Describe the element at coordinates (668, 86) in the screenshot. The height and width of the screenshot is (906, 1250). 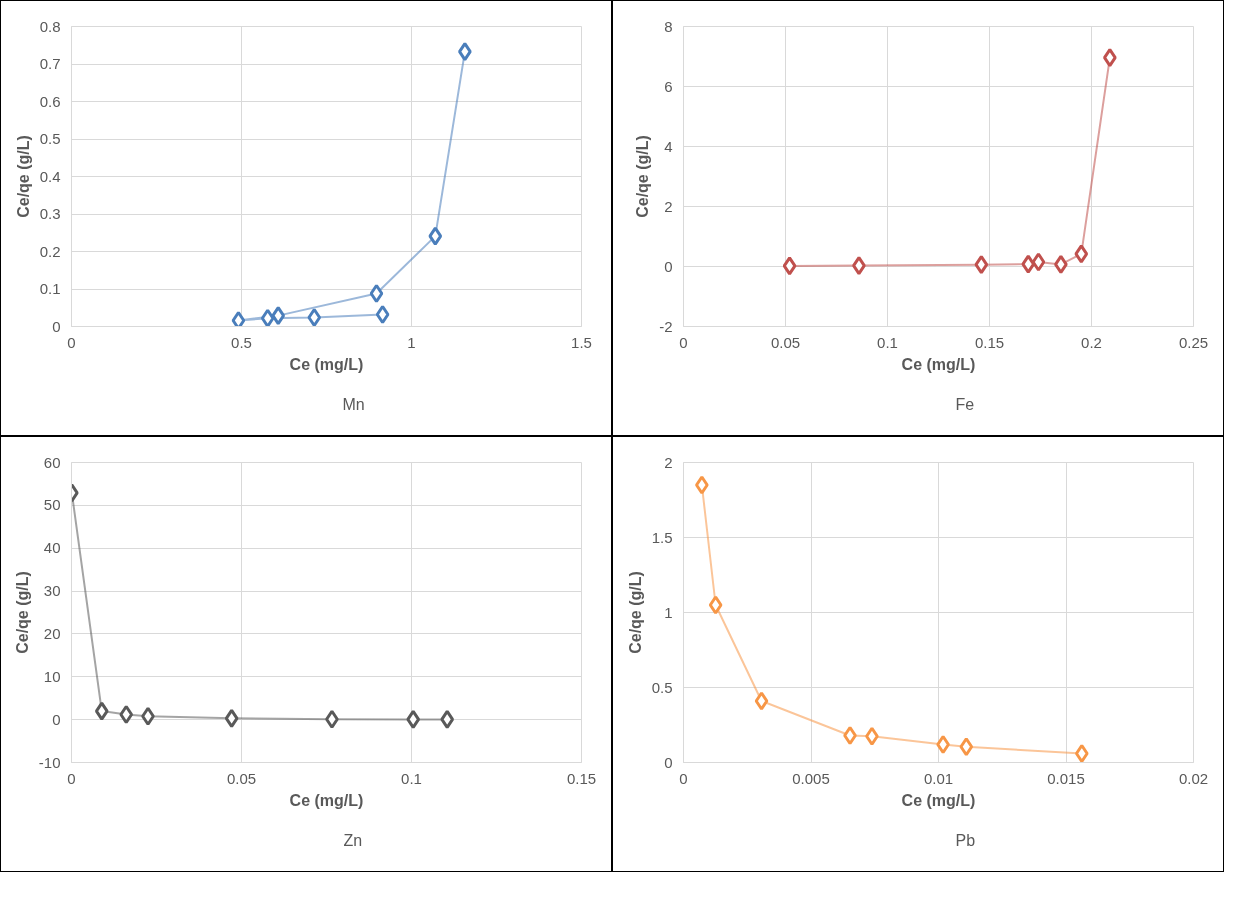
I see `y-tick-label: 6` at that location.